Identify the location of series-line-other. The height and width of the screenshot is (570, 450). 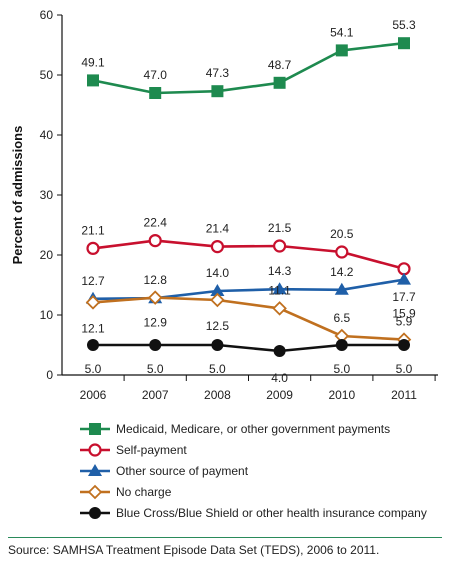
(248, 289).